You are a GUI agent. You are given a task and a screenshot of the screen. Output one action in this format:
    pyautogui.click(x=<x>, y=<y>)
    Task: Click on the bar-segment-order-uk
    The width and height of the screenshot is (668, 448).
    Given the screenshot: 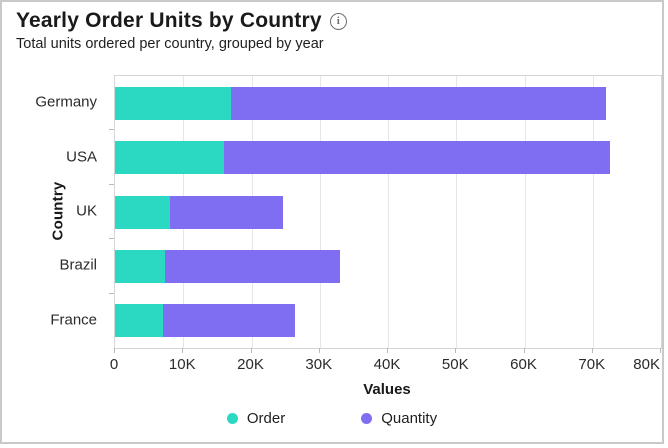 What is the action you would take?
    pyautogui.click(x=142, y=212)
    